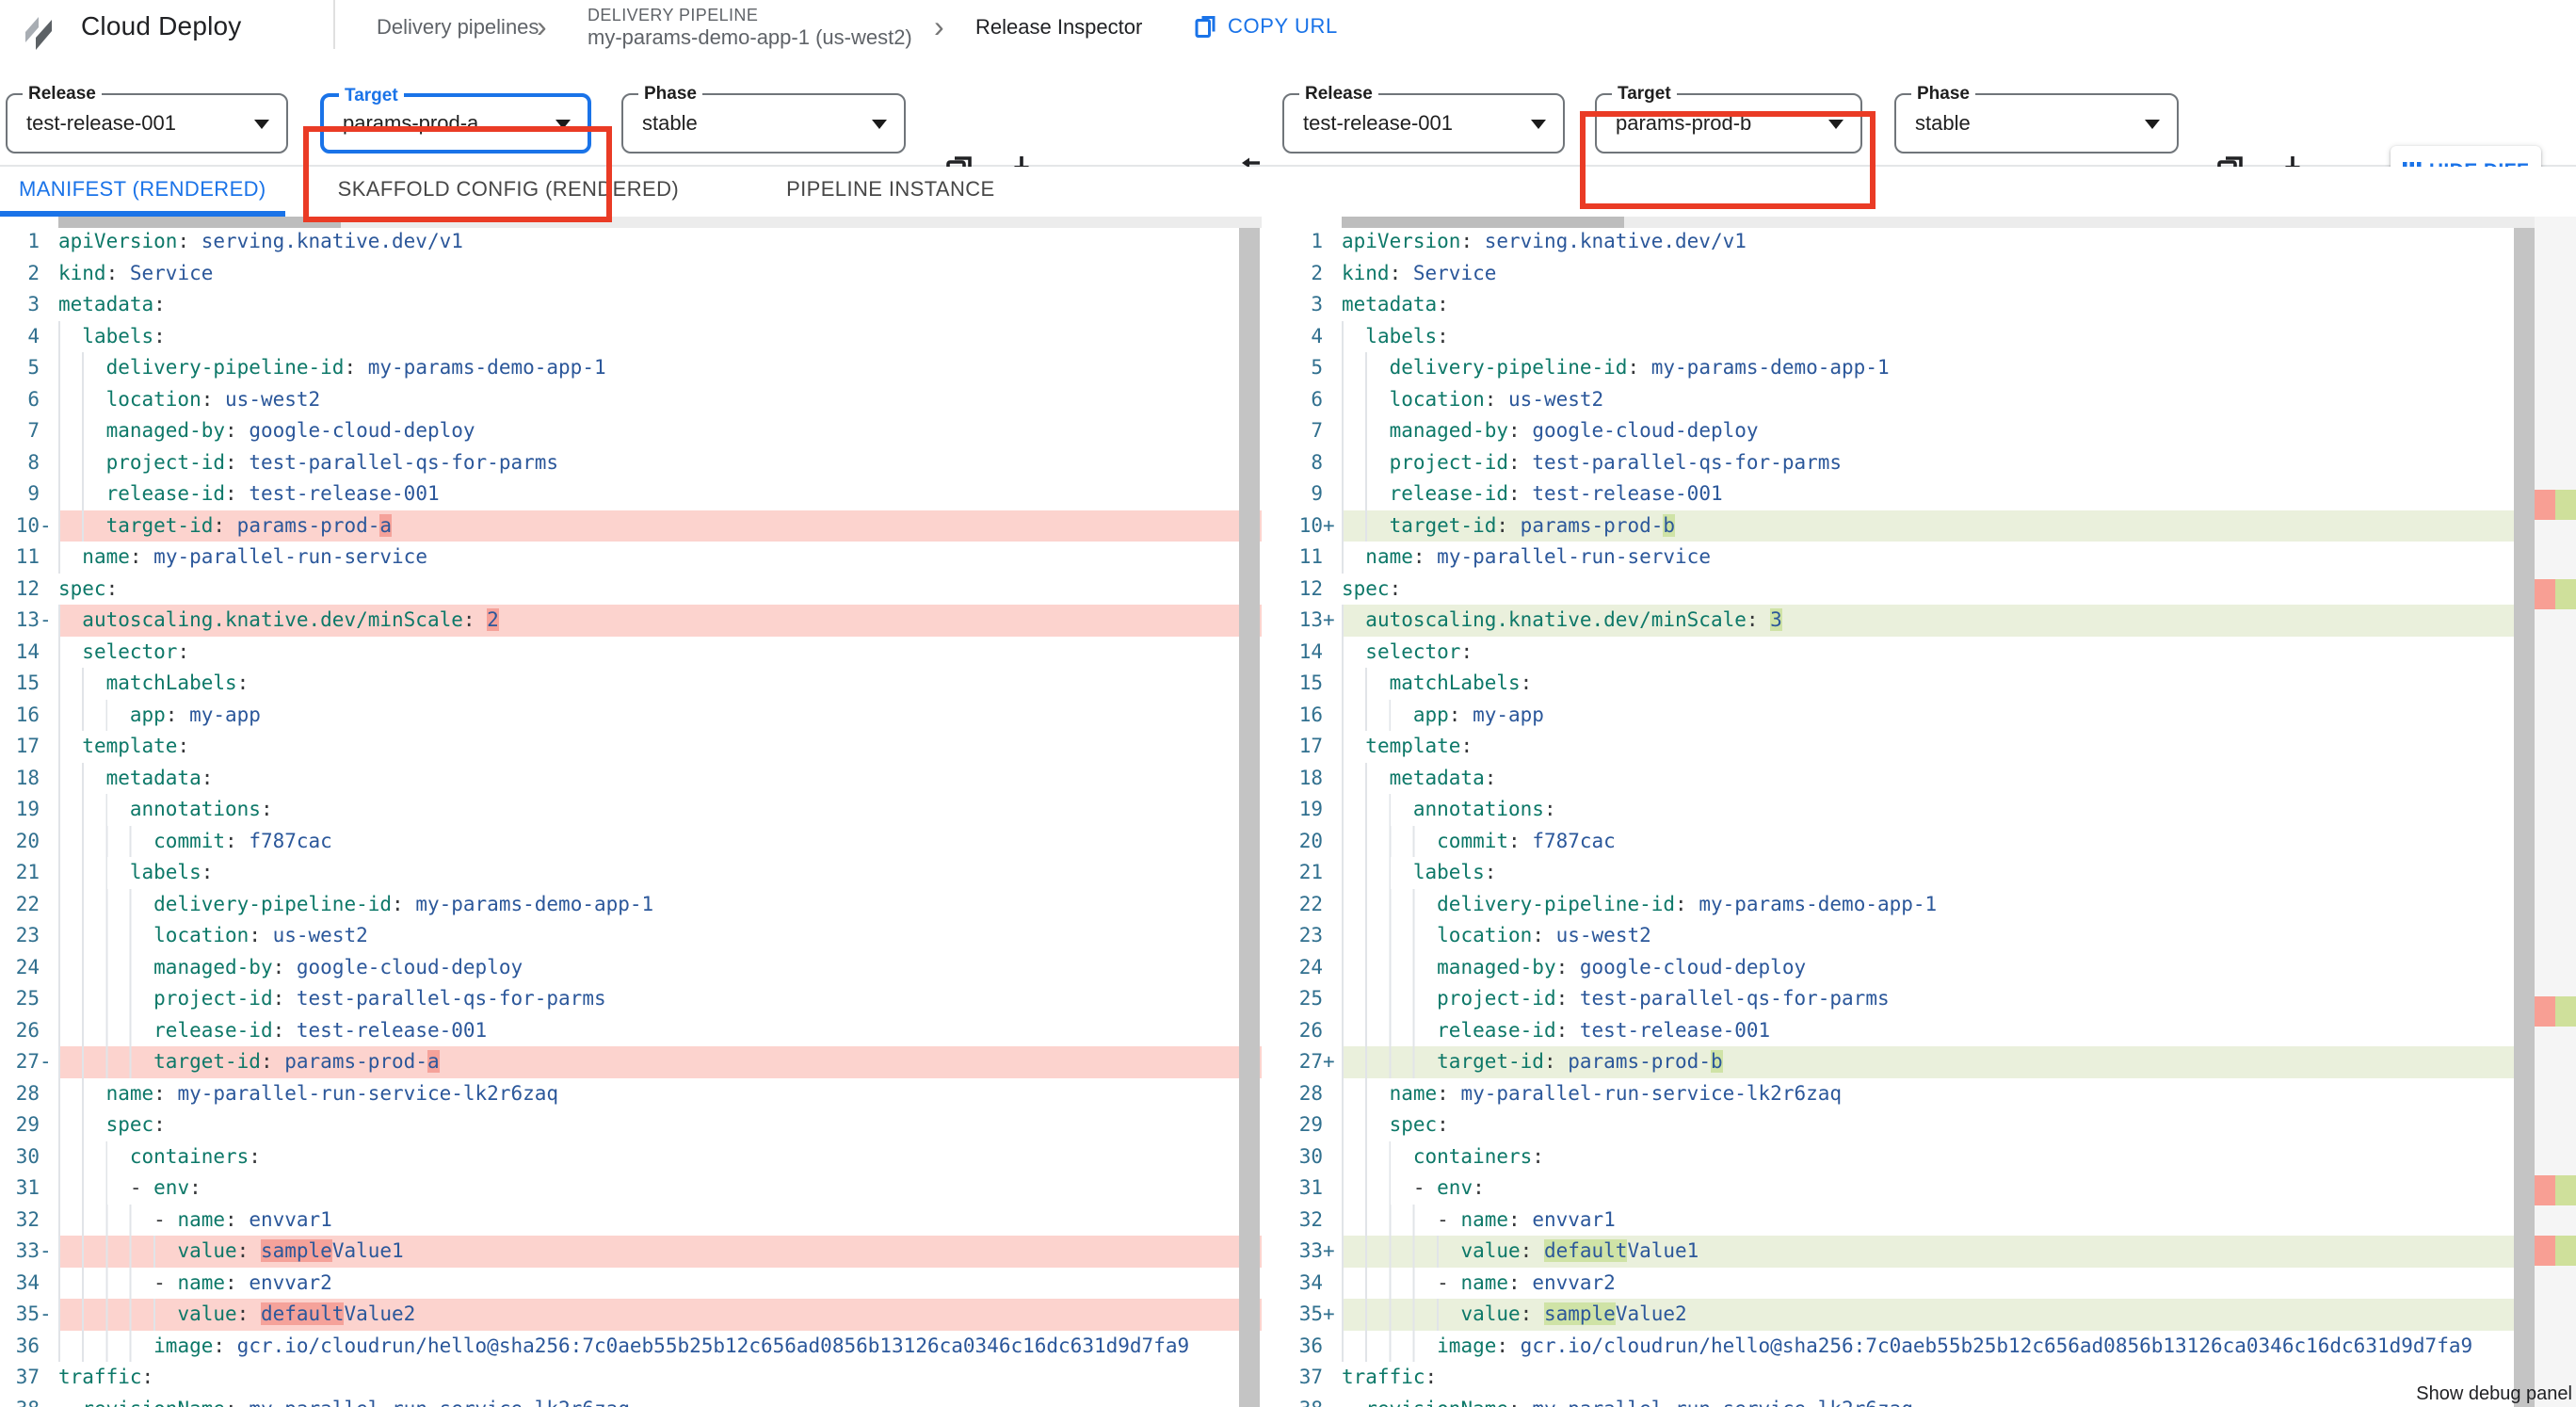 The image size is (2576, 1407). I want to click on code-text: spec:, so click(88, 588).